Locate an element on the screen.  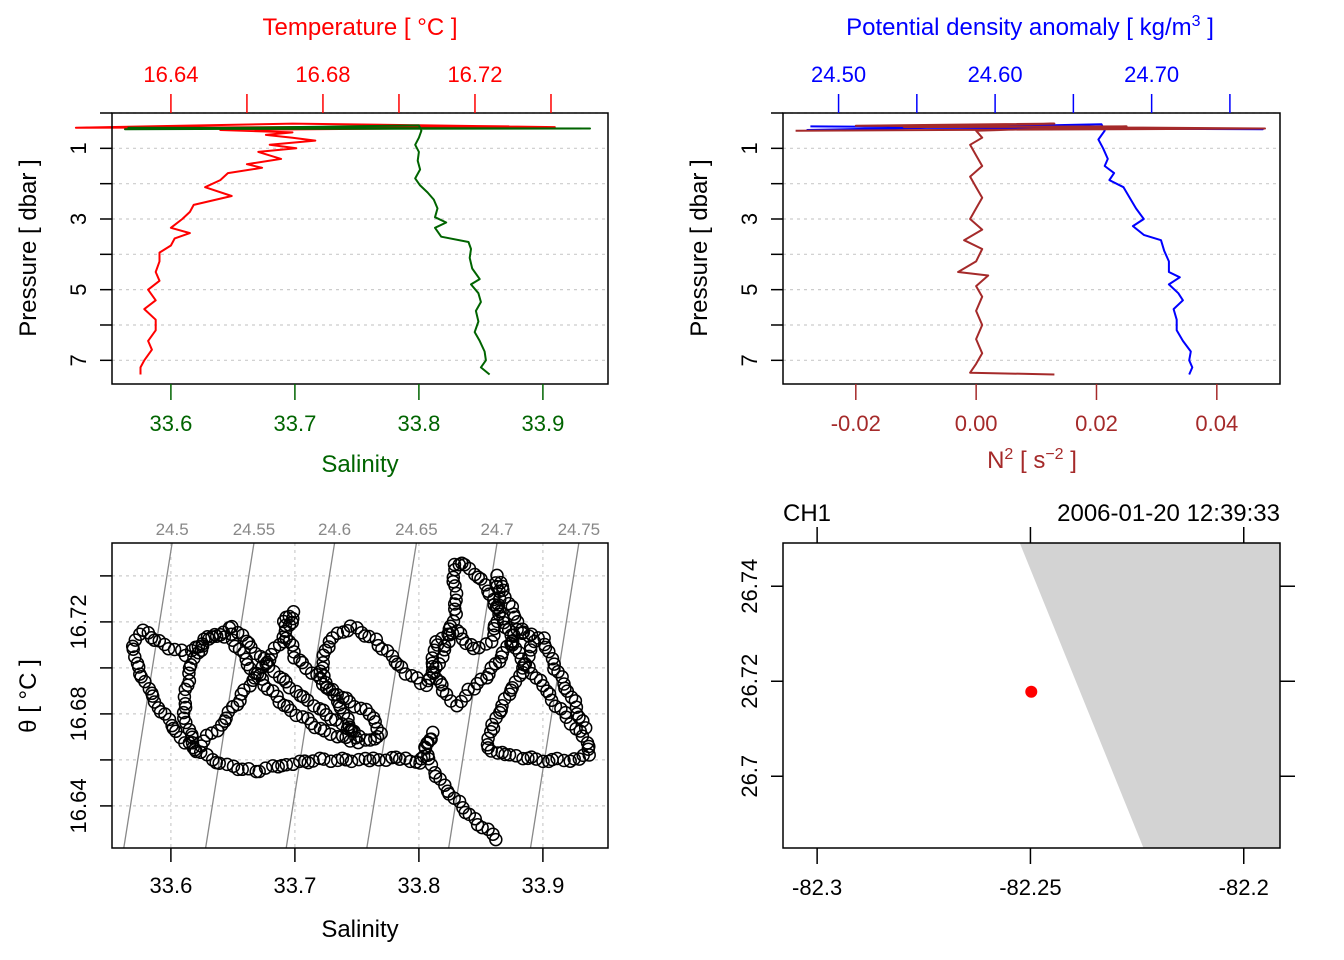
y-tick-label: 16.72 is located at coordinates (78, 621).